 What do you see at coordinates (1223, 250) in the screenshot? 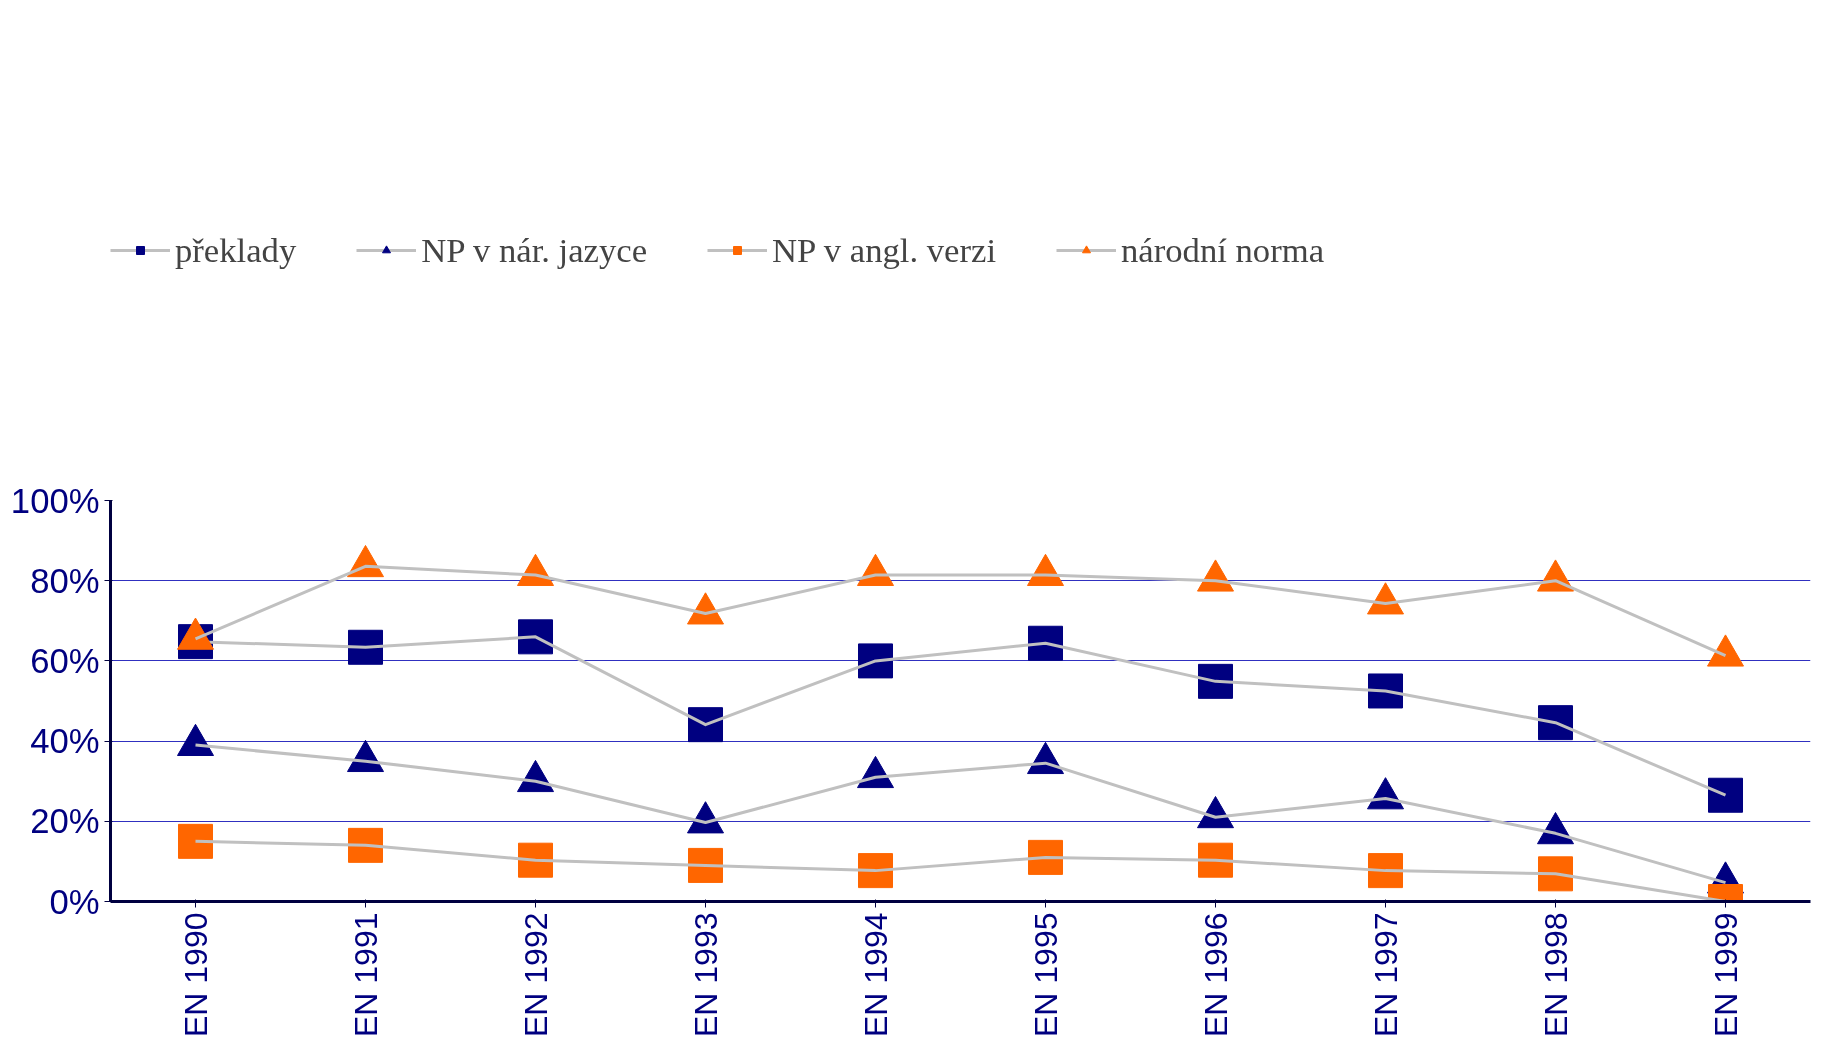
I see `legend-label: národní norma` at bounding box center [1223, 250].